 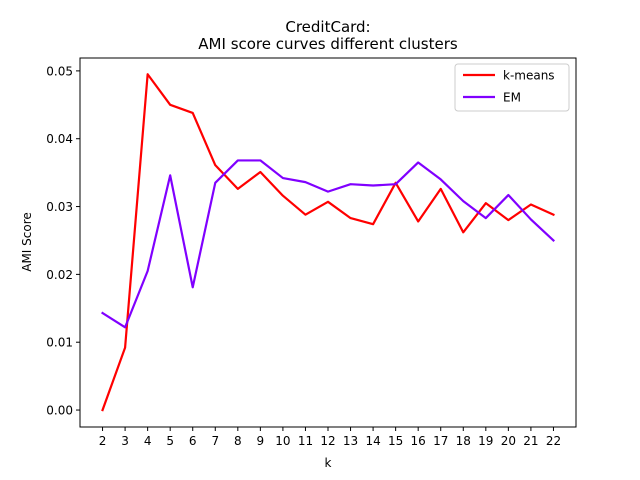 What do you see at coordinates (418, 441) in the screenshot?
I see `x-tick-label: 16` at bounding box center [418, 441].